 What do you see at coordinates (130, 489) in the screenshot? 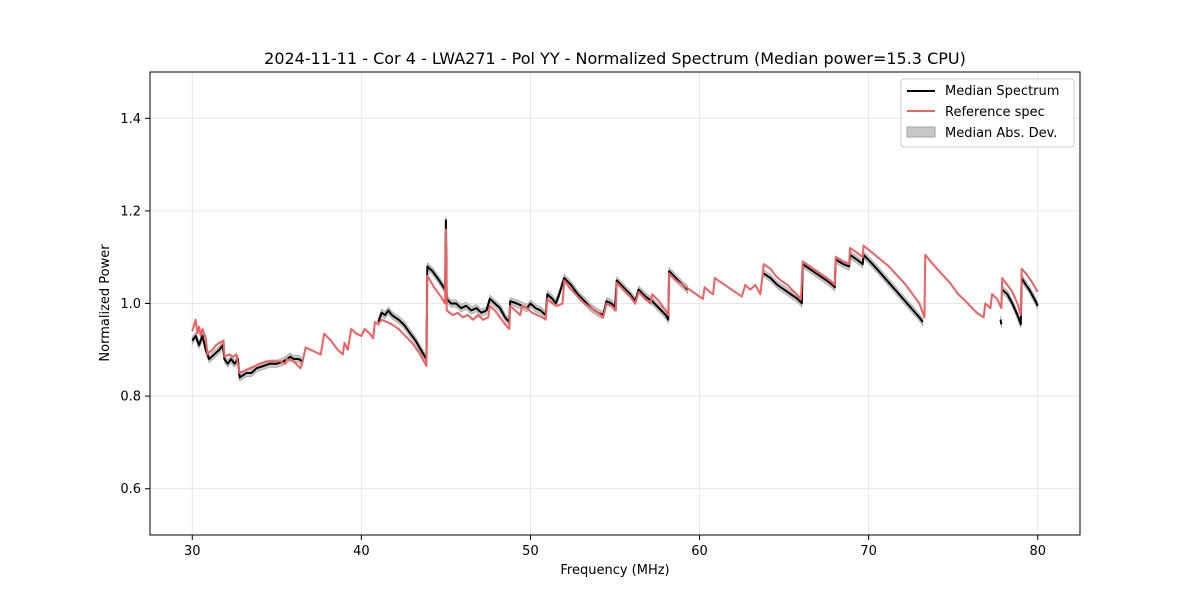
I see `y-tick-label: 0.6` at bounding box center [130, 489].